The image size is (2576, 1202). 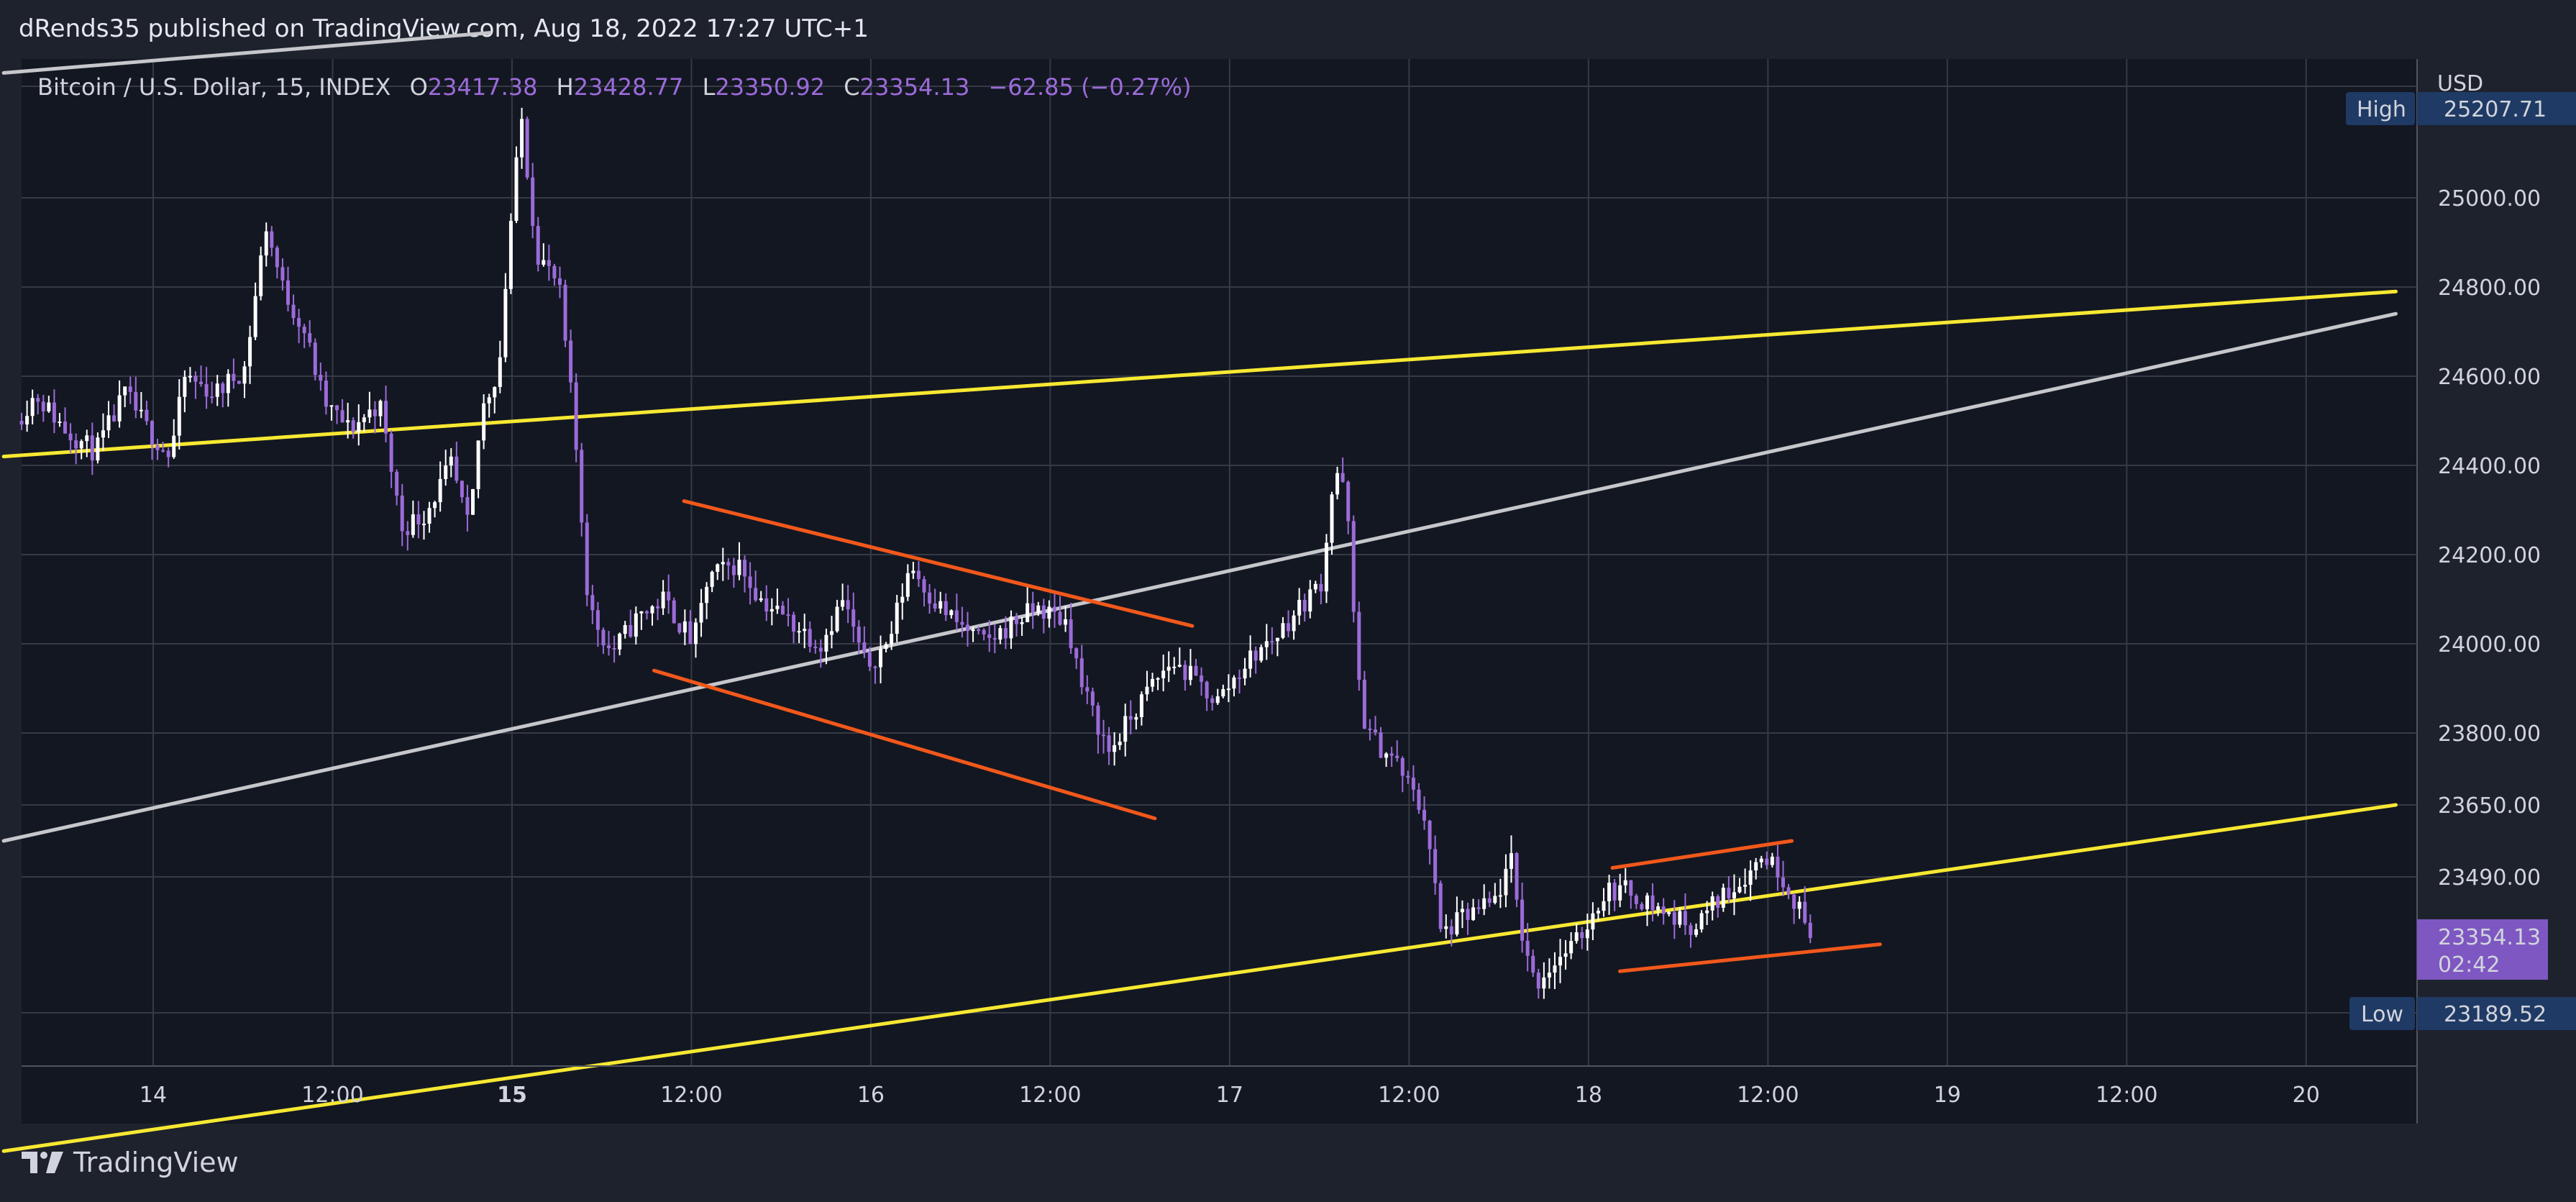 What do you see at coordinates (2496, 109) in the screenshot?
I see `high-marker-value-bg` at bounding box center [2496, 109].